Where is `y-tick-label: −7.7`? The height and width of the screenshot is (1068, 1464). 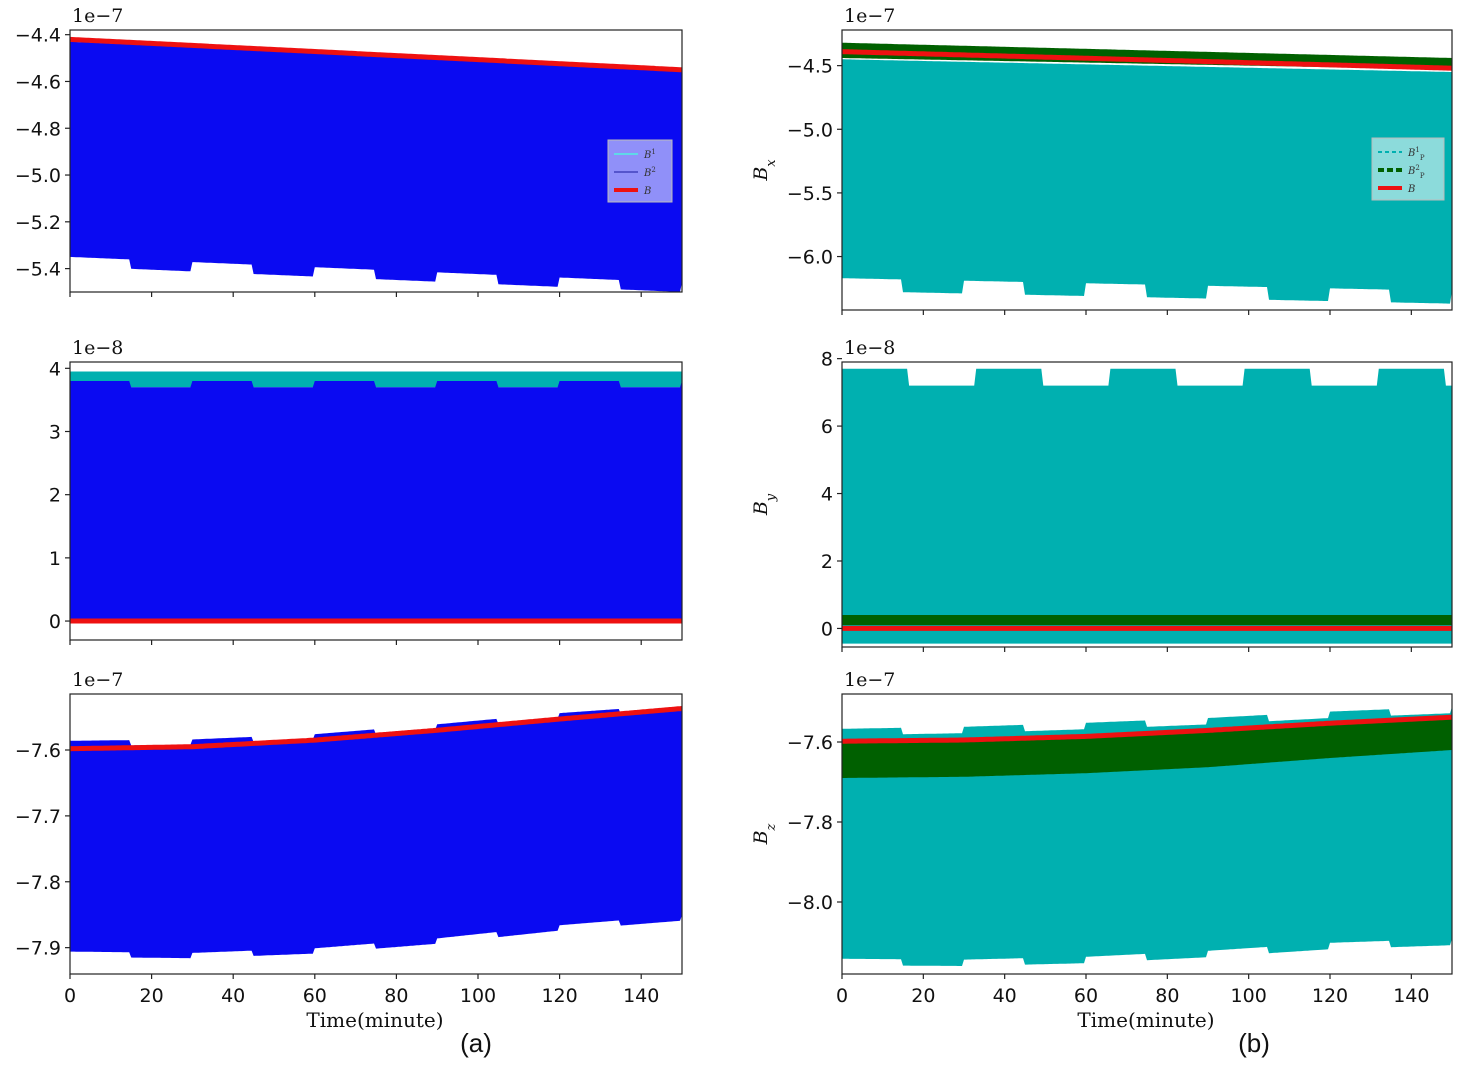
y-tick-label: −7.7 is located at coordinates (38, 817).